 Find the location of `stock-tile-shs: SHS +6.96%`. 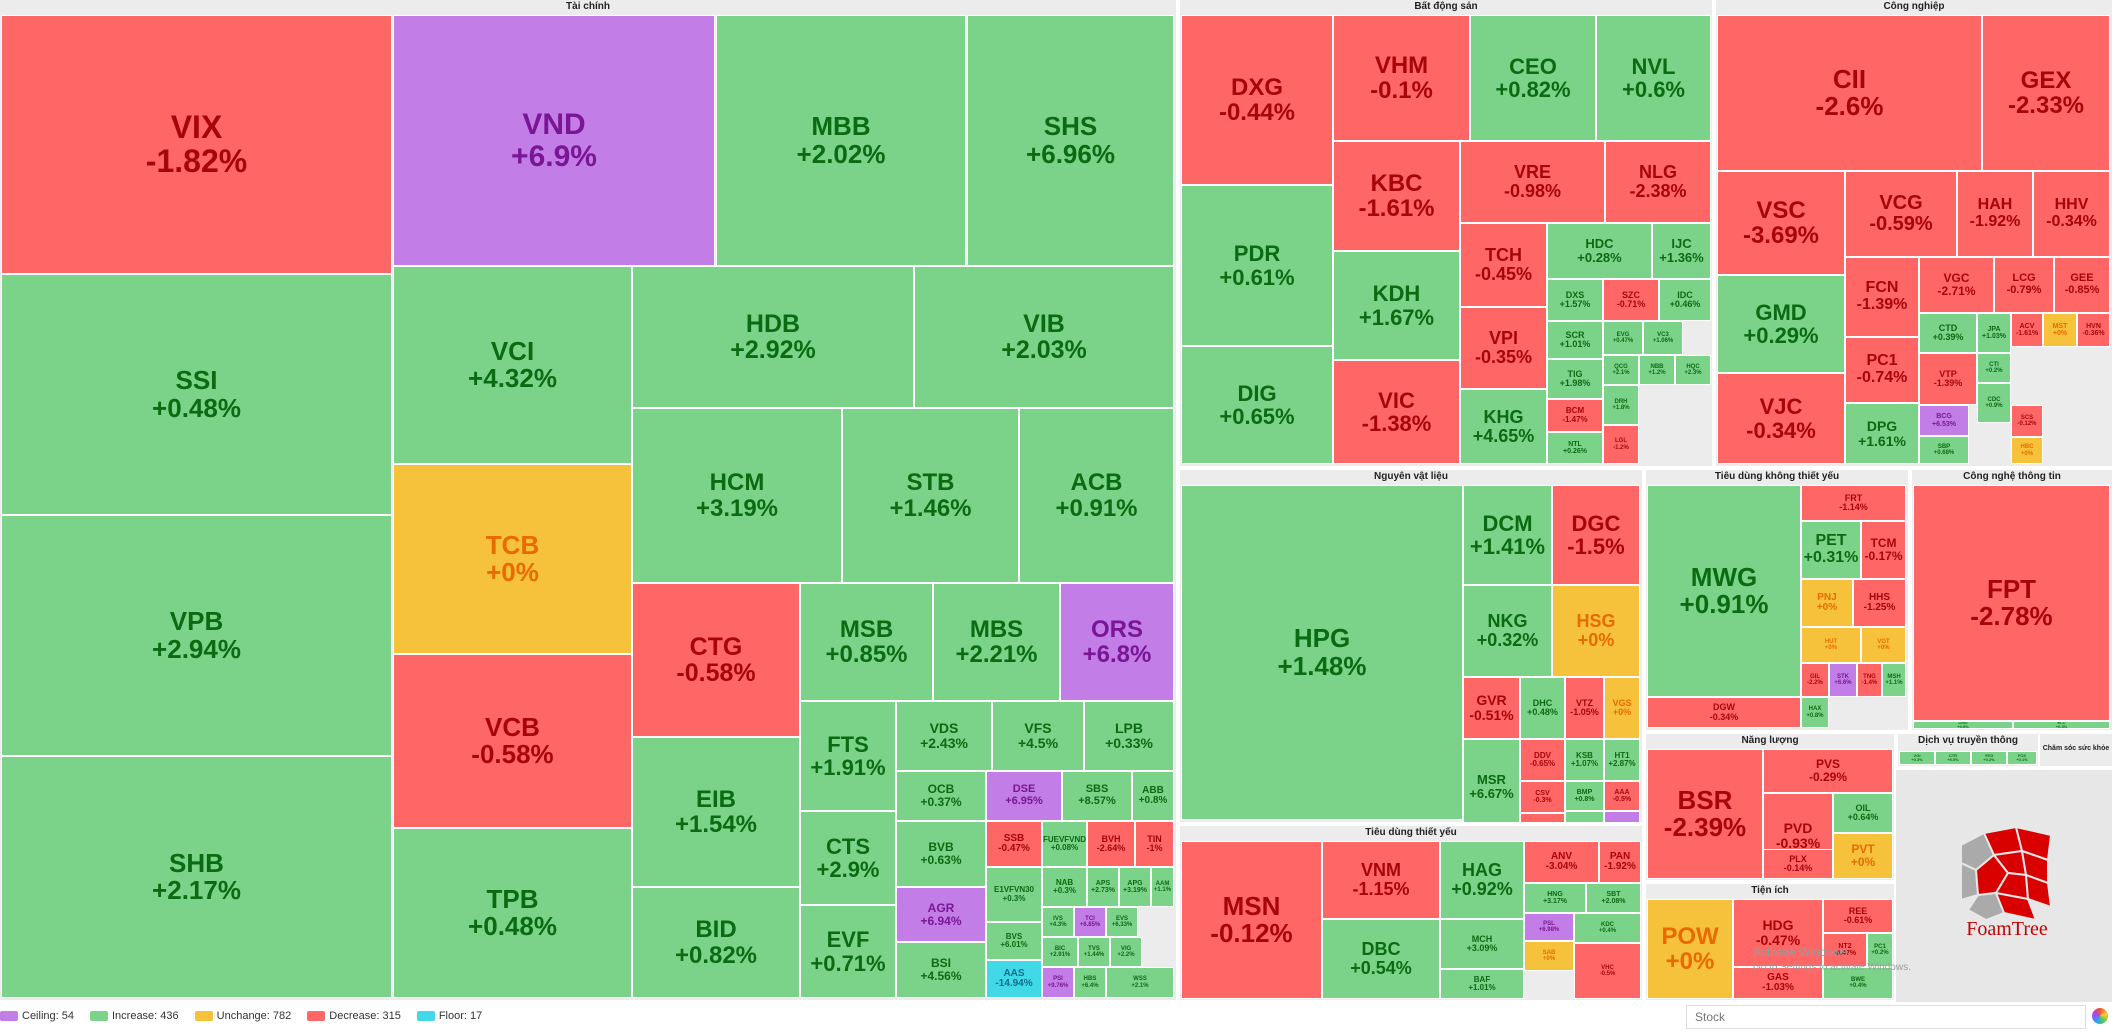

stock-tile-shs: SHS +6.96% is located at coordinates (1070, 140).